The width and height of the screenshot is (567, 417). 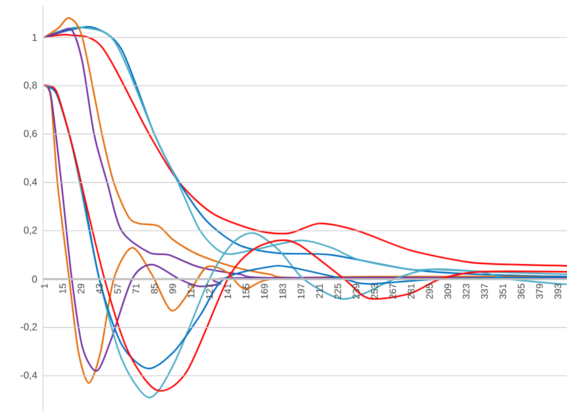 What do you see at coordinates (117, 289) in the screenshot?
I see `x-tick-label: 57` at bounding box center [117, 289].